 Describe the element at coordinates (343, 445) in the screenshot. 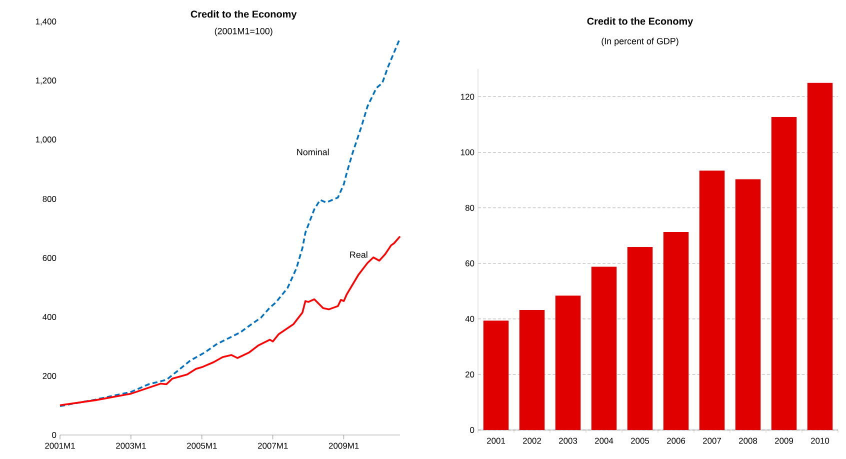

I see `x-tick-label: 2009M1` at that location.